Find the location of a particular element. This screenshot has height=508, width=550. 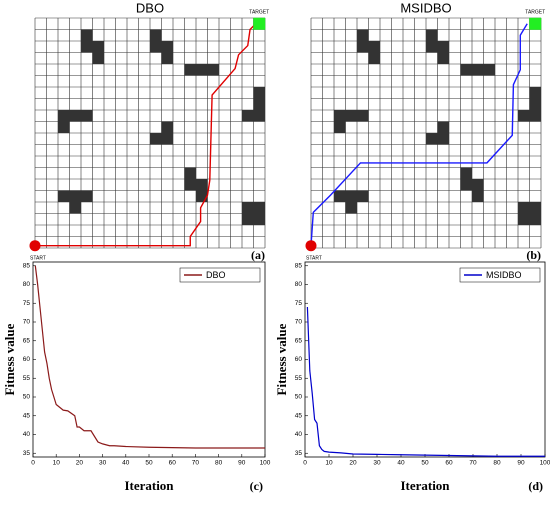

y-tick-label: 50 is located at coordinates (27, 397).